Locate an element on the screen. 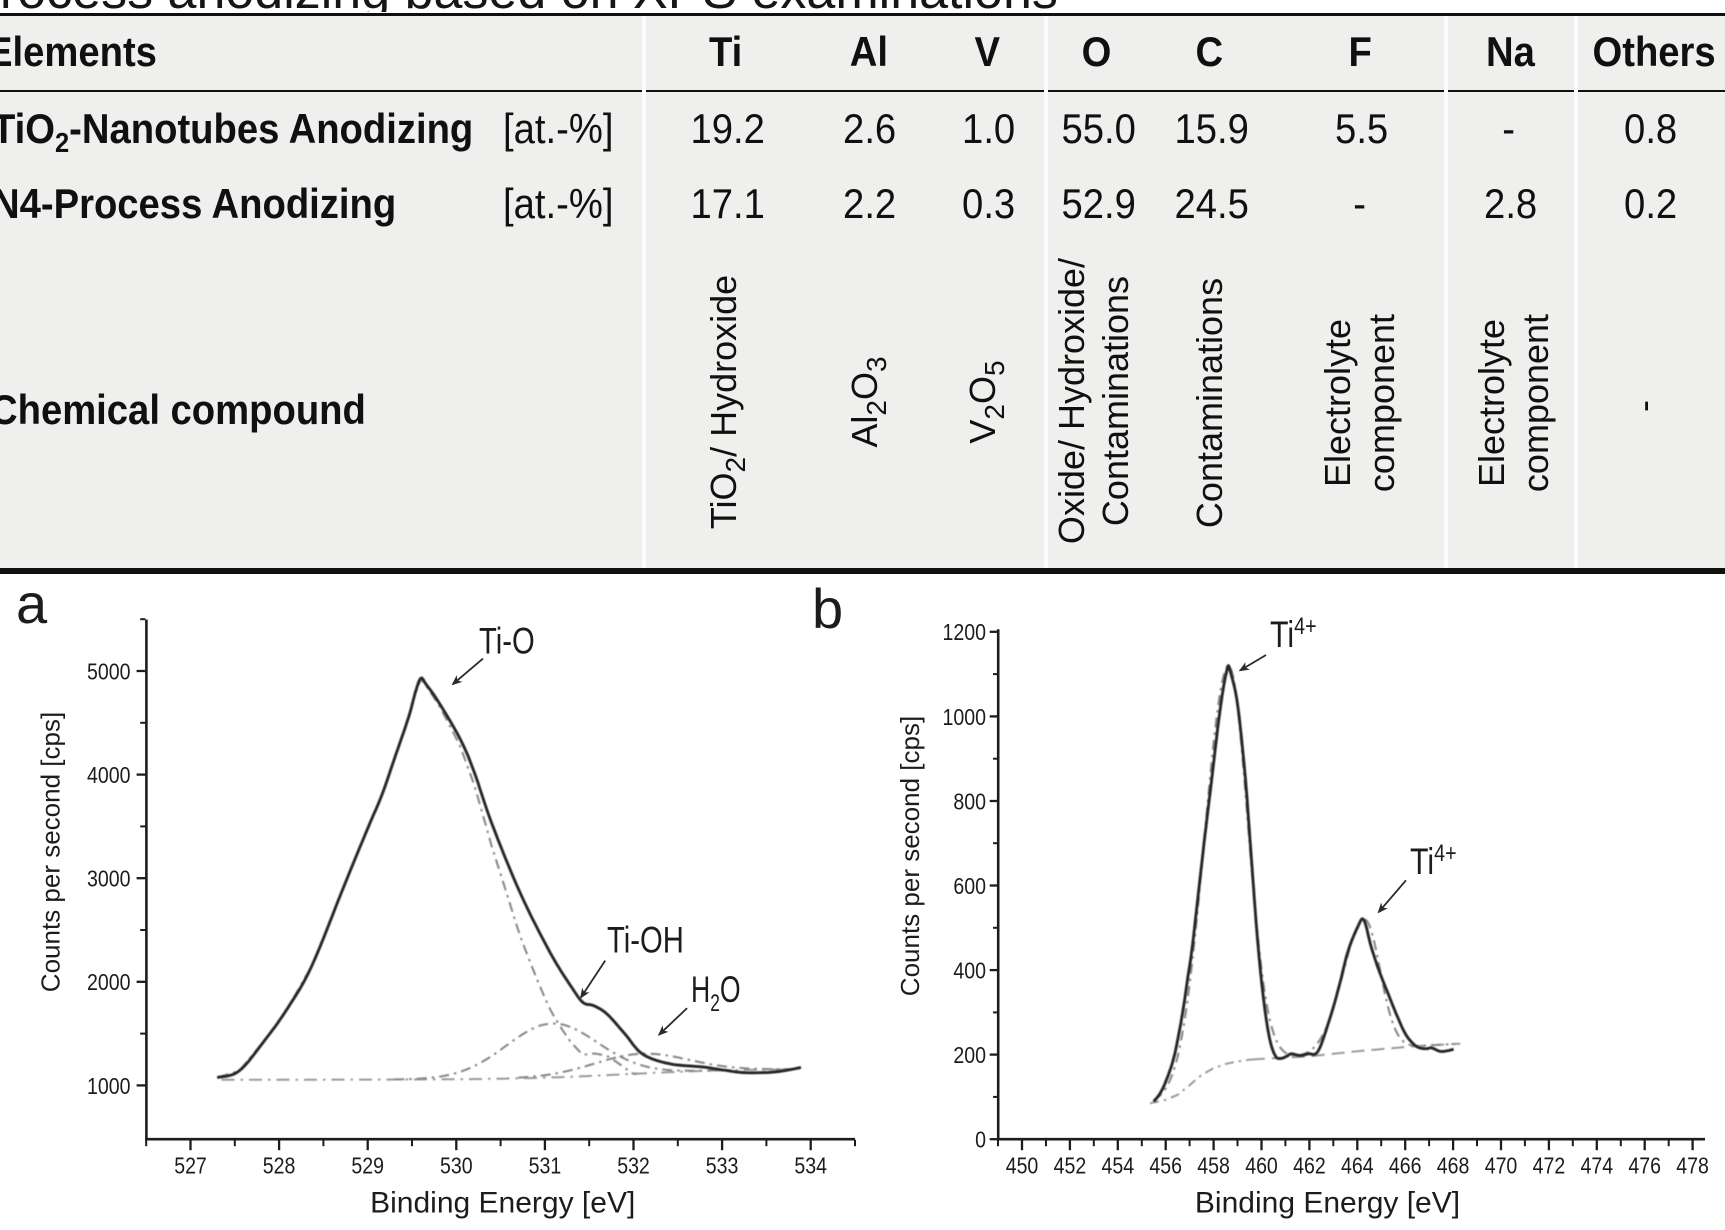 This screenshot has height=1230, width=1725. svg-text: 528 is located at coordinates (279, 1166).